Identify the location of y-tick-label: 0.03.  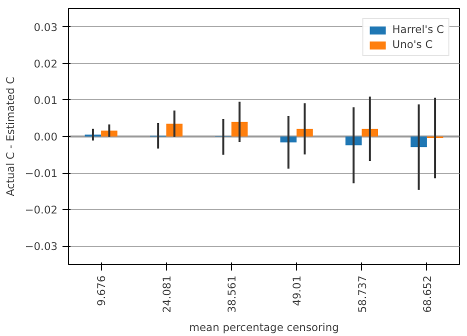
(46, 27).